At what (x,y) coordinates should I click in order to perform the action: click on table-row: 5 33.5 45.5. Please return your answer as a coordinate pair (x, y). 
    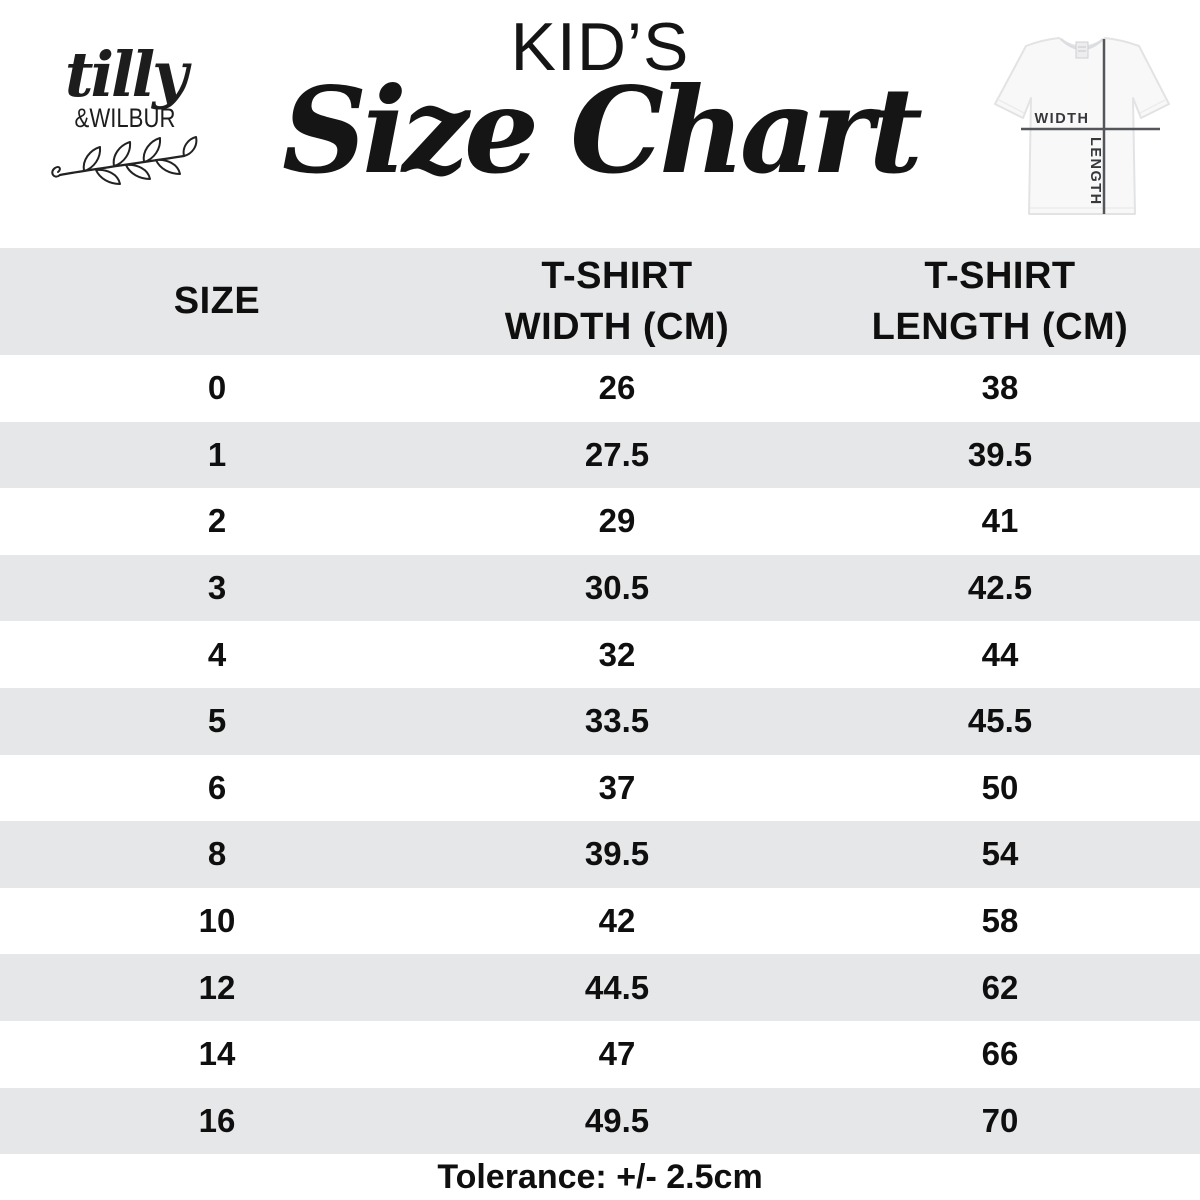
    Looking at the image, I should click on (600, 721).